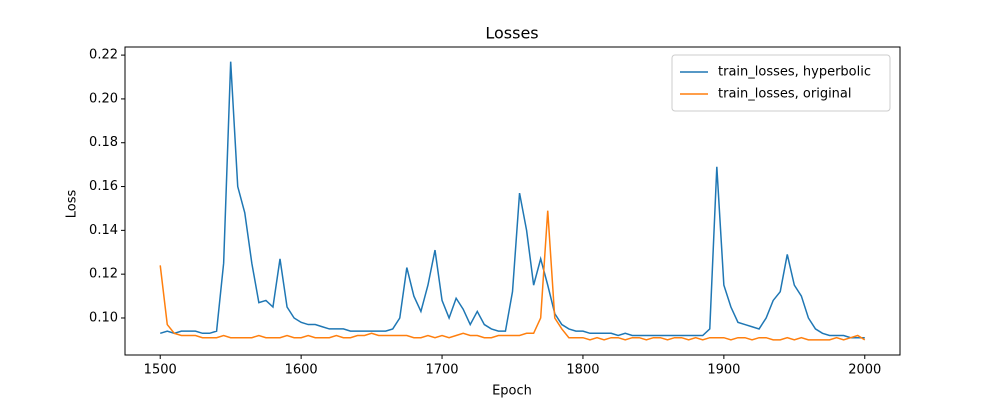 The width and height of the screenshot is (1000, 400). Describe the element at coordinates (723, 370) in the screenshot. I see `x-tick-label: 1900` at that location.